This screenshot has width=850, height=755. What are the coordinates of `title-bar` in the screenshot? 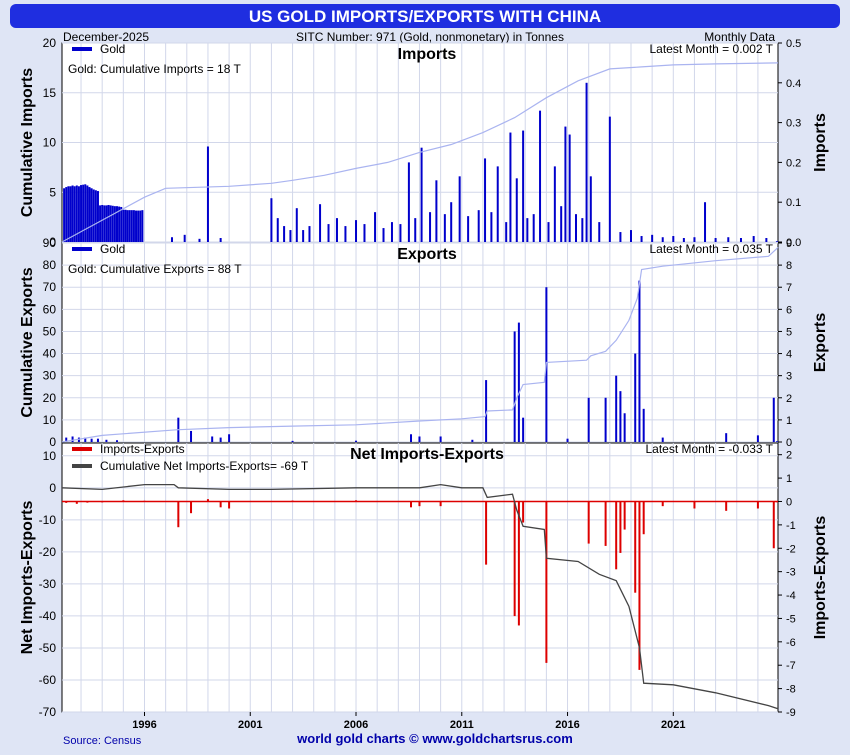 It's located at (425, 16).